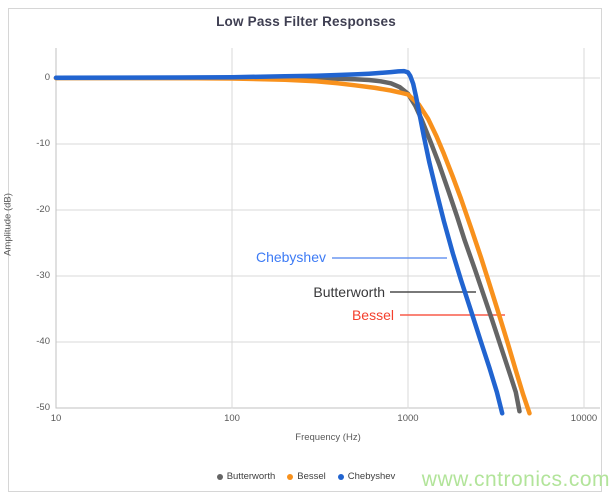  I want to click on x-tick-label: 1000, so click(408, 418).